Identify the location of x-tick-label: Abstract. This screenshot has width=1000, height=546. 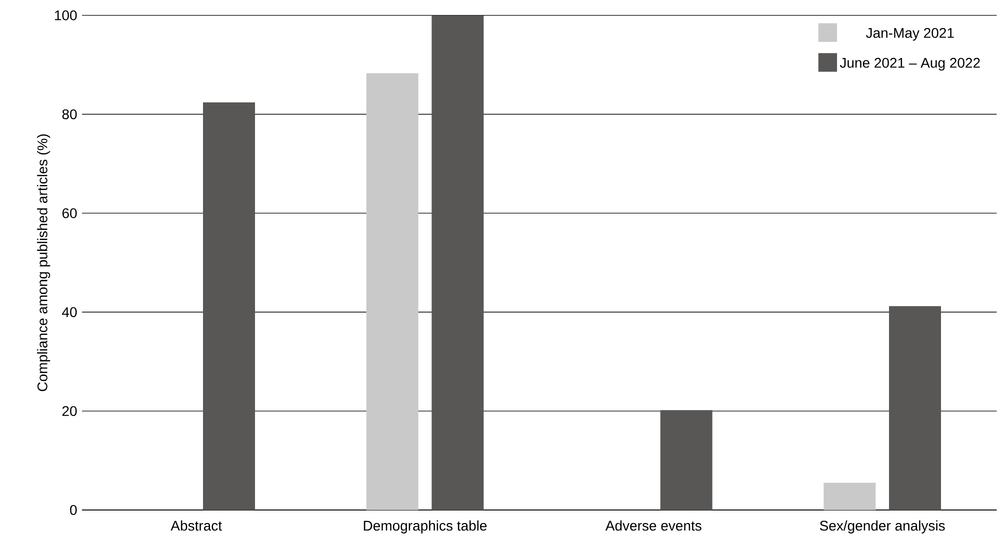
(196, 525).